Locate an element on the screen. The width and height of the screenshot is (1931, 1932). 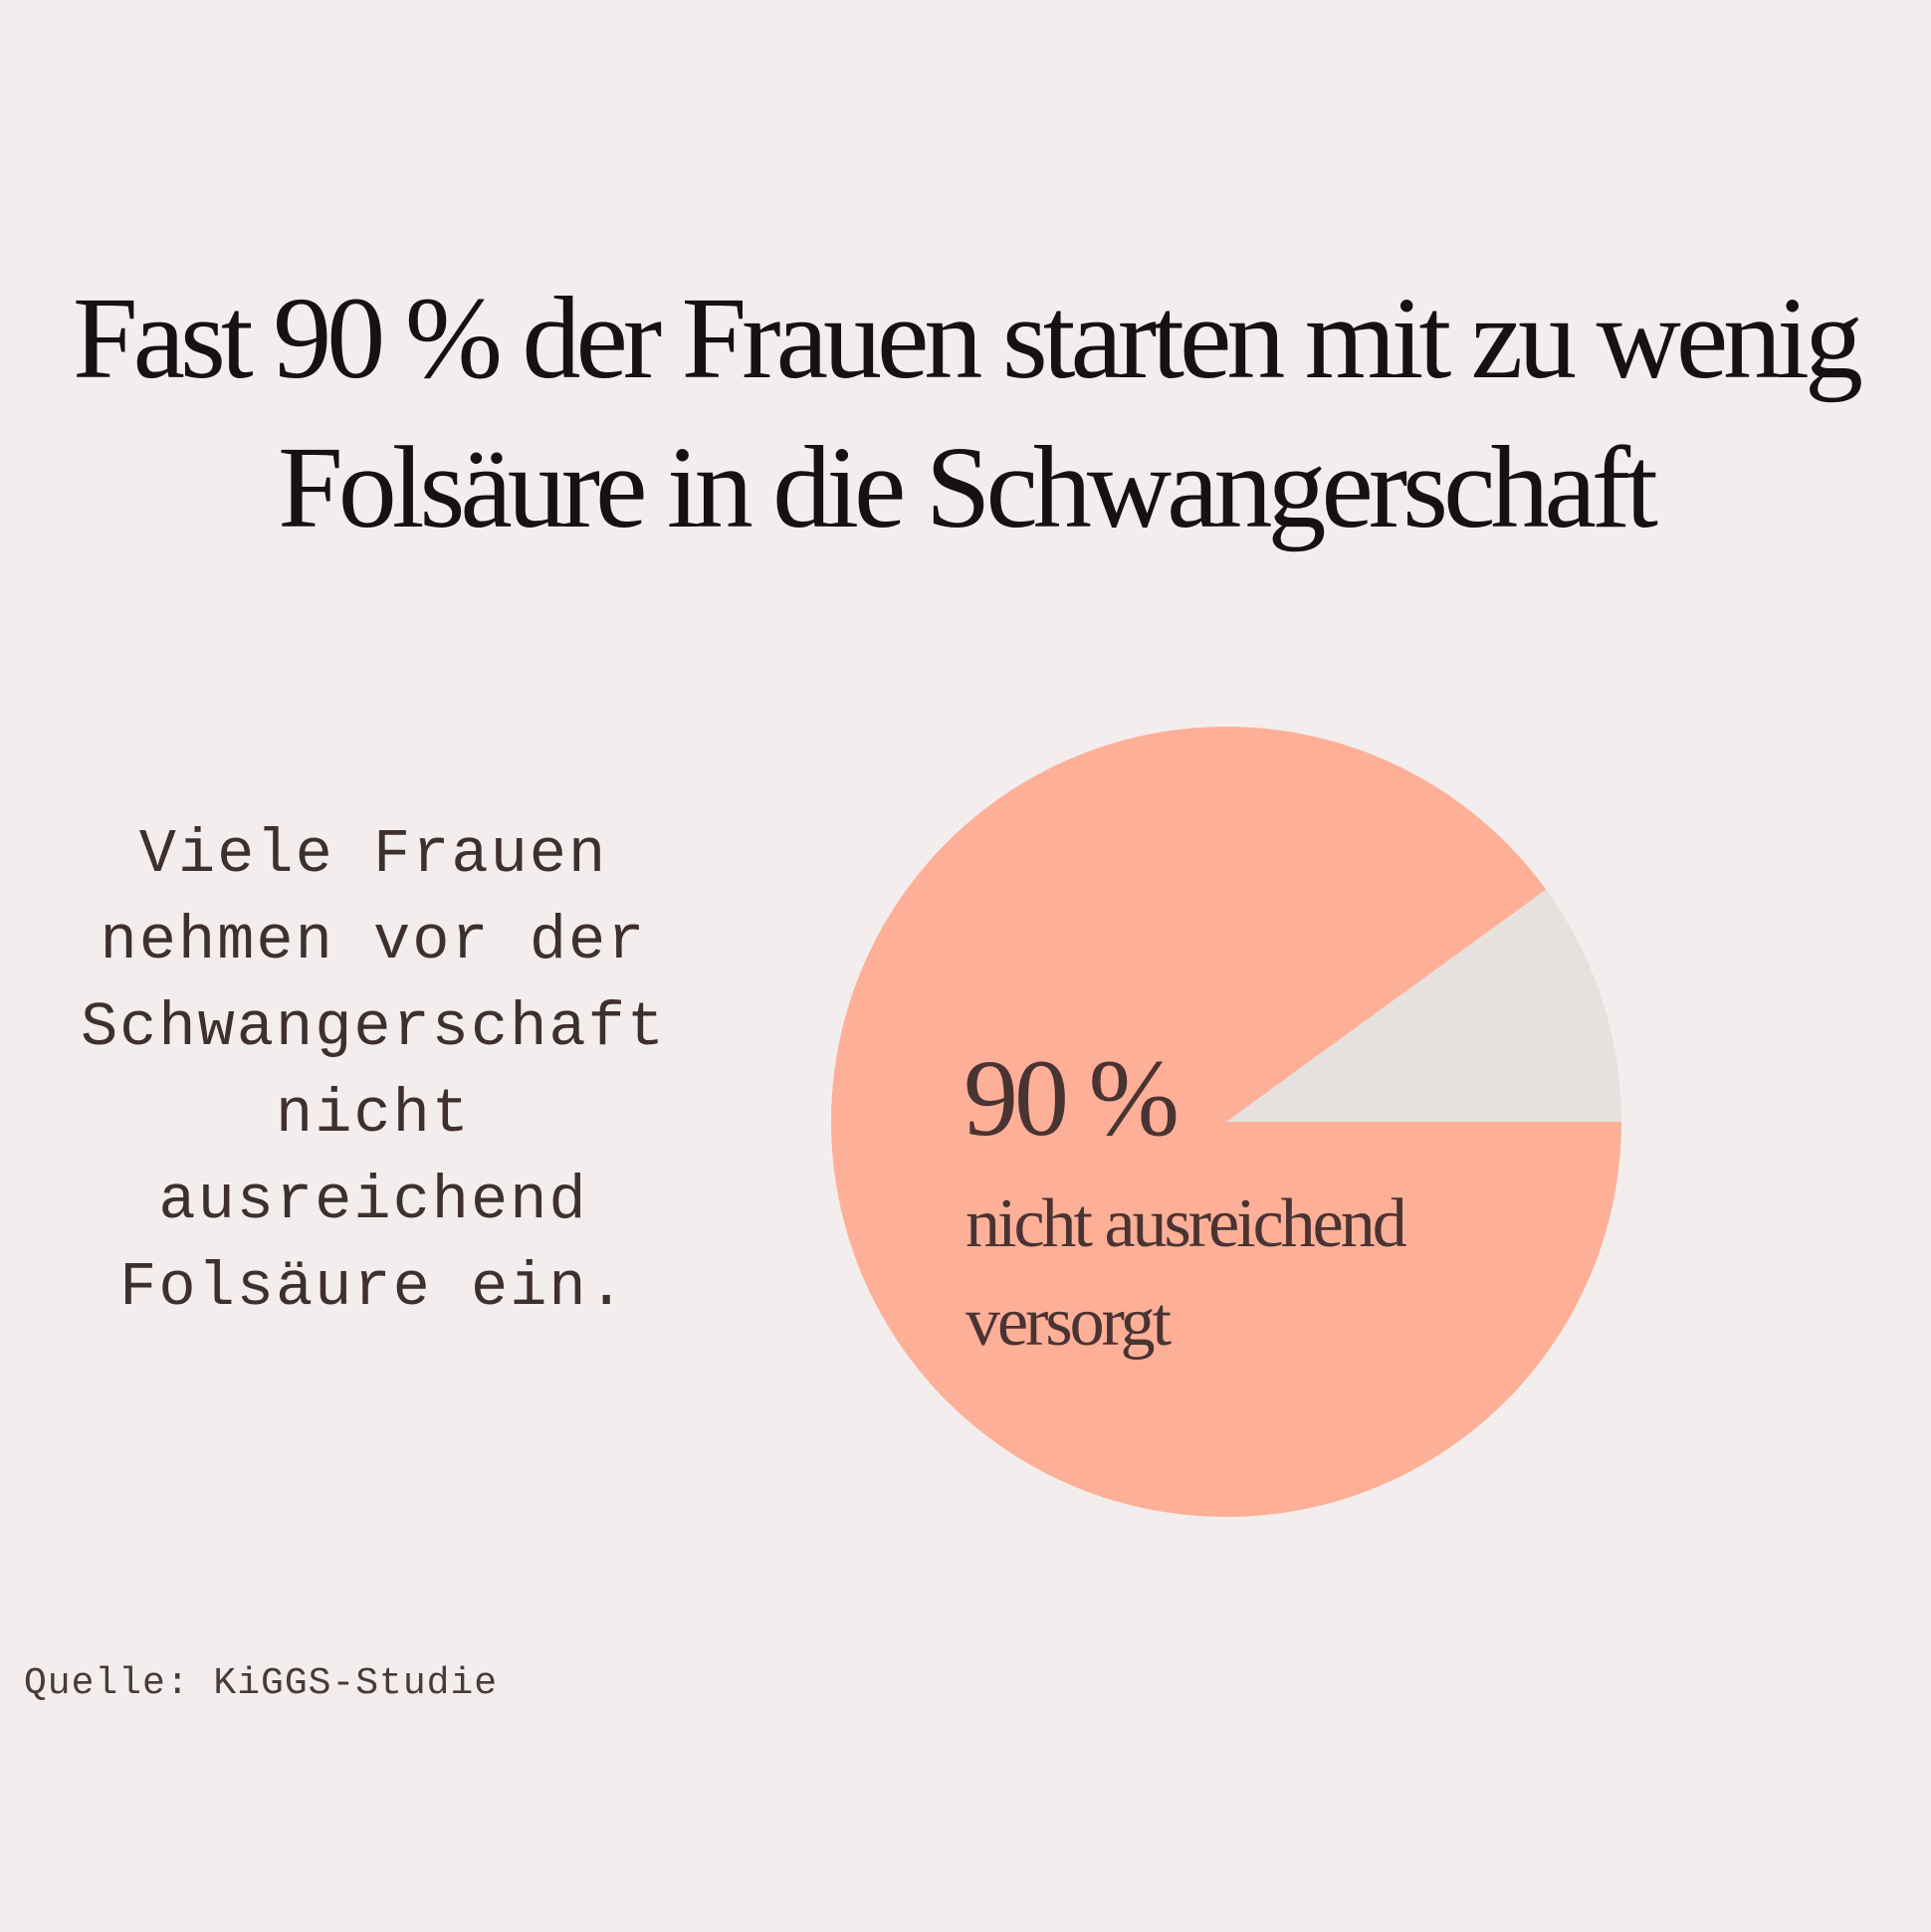
description-line: Schwangerschaft is located at coordinates (374, 1027).